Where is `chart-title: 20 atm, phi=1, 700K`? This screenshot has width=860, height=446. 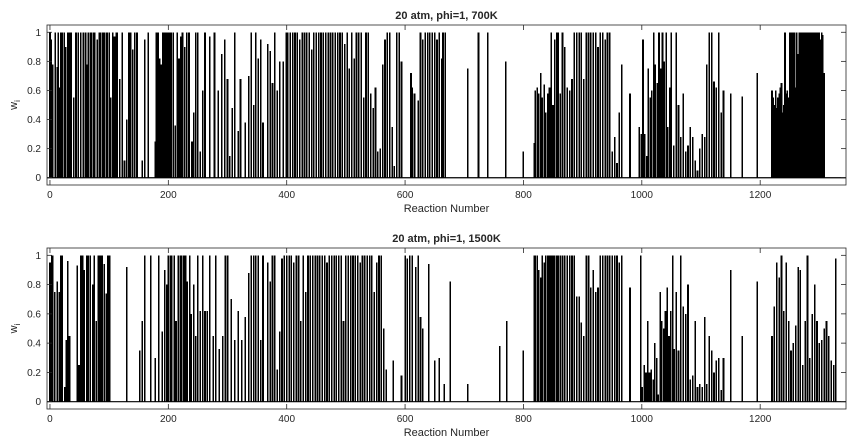 chart-title: 20 atm, phi=1, 700K is located at coordinates (446, 16).